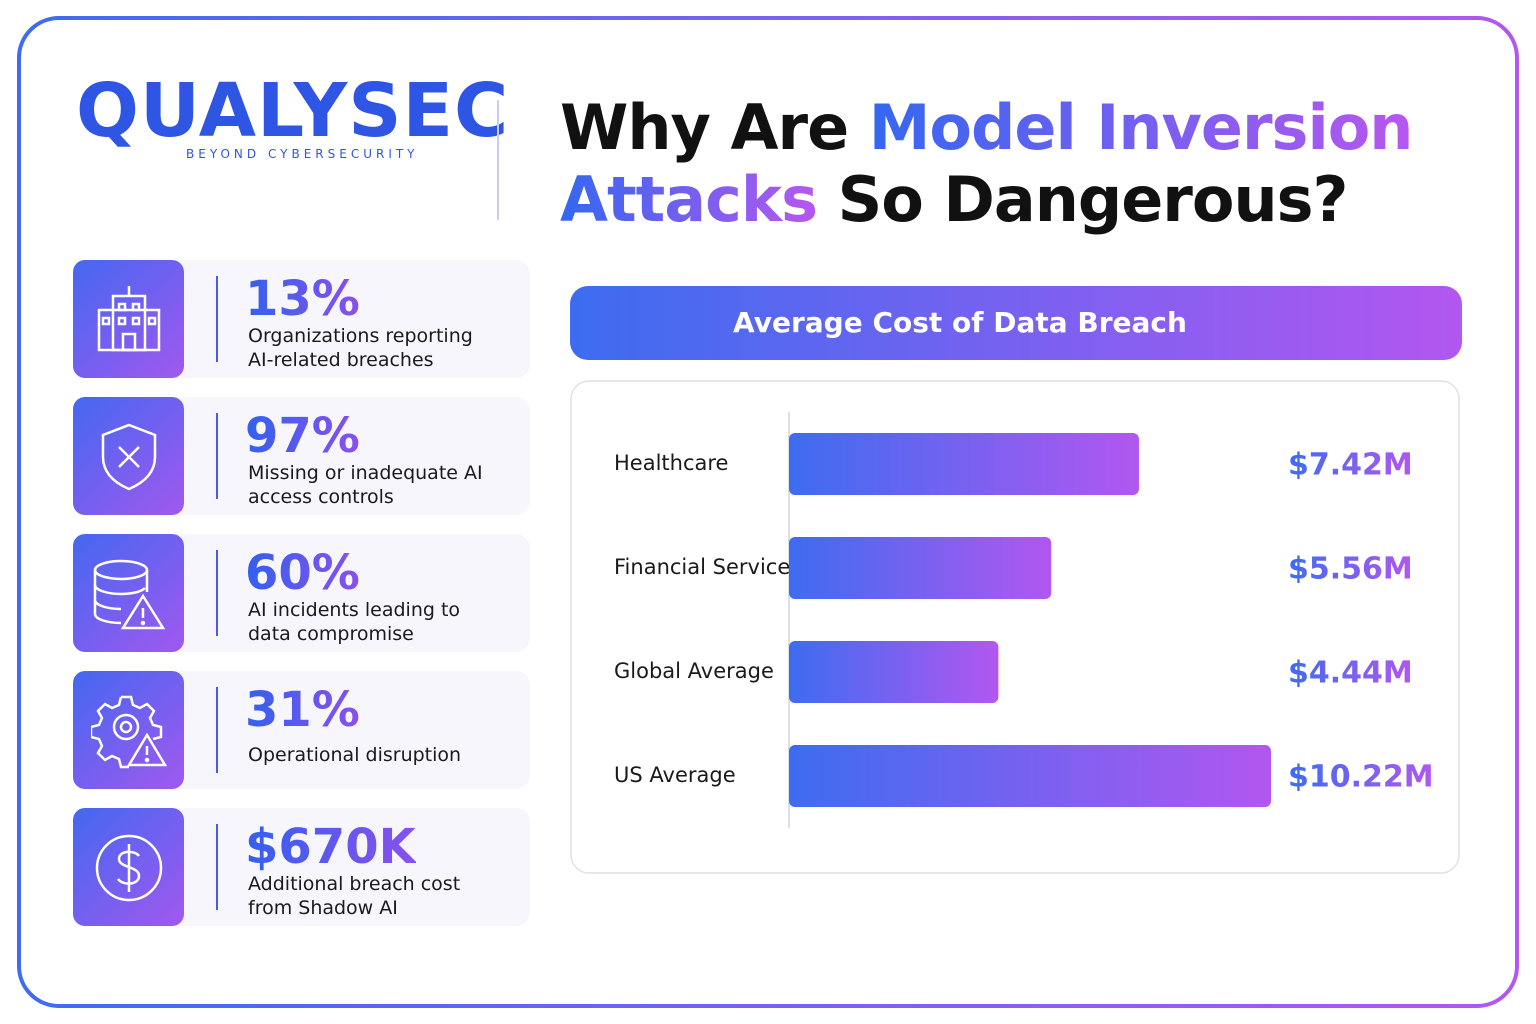 The width and height of the screenshot is (1536, 1024). What do you see at coordinates (330, 847) in the screenshot?
I see `stat-value: $670K` at bounding box center [330, 847].